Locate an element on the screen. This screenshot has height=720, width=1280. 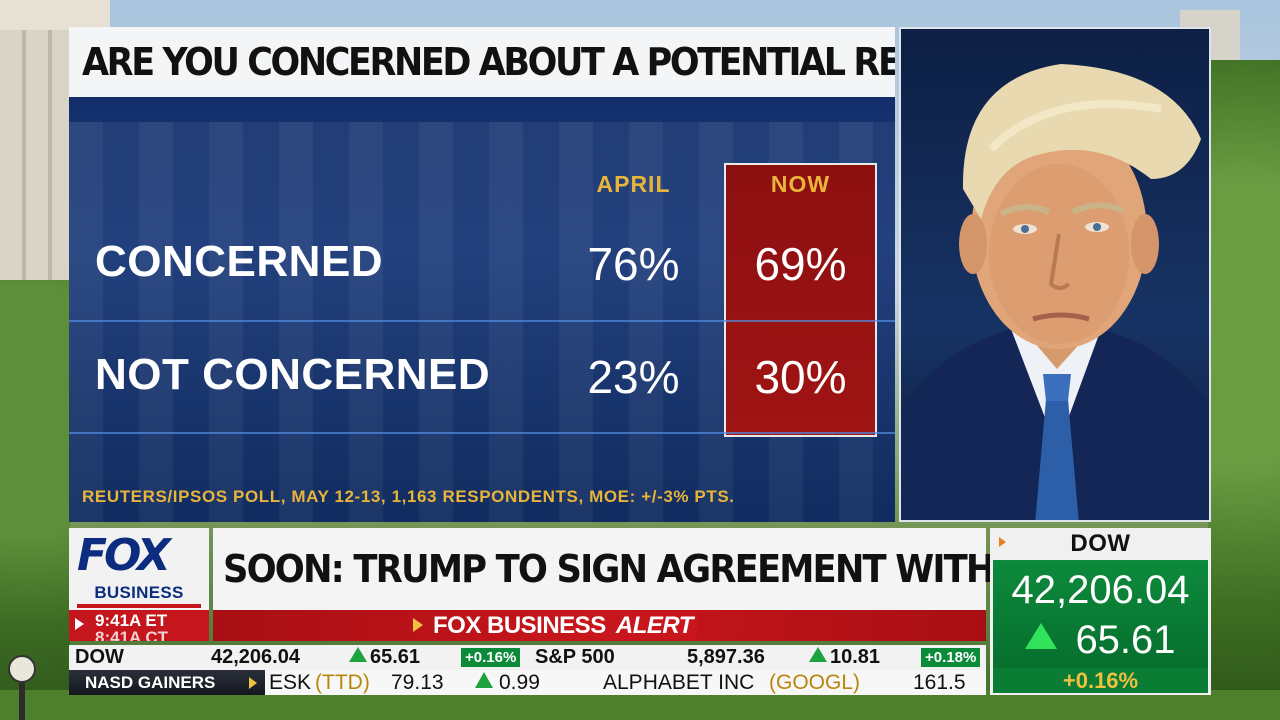
column-header-now: NOW is located at coordinates (800, 184).